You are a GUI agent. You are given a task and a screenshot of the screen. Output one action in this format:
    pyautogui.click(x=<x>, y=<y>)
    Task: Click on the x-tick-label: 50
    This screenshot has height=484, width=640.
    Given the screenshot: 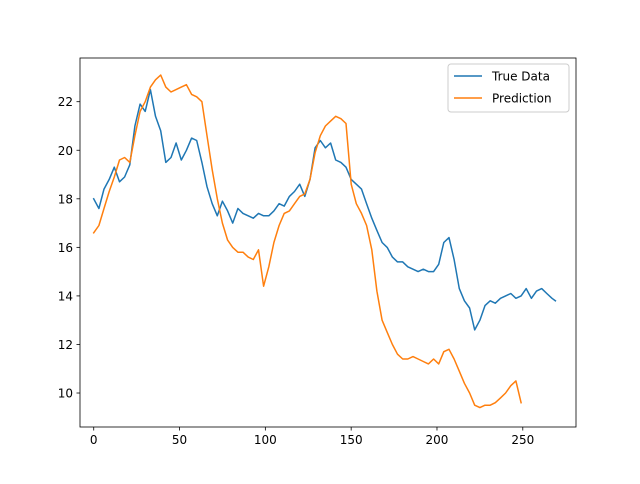 What is the action you would take?
    pyautogui.click(x=179, y=440)
    